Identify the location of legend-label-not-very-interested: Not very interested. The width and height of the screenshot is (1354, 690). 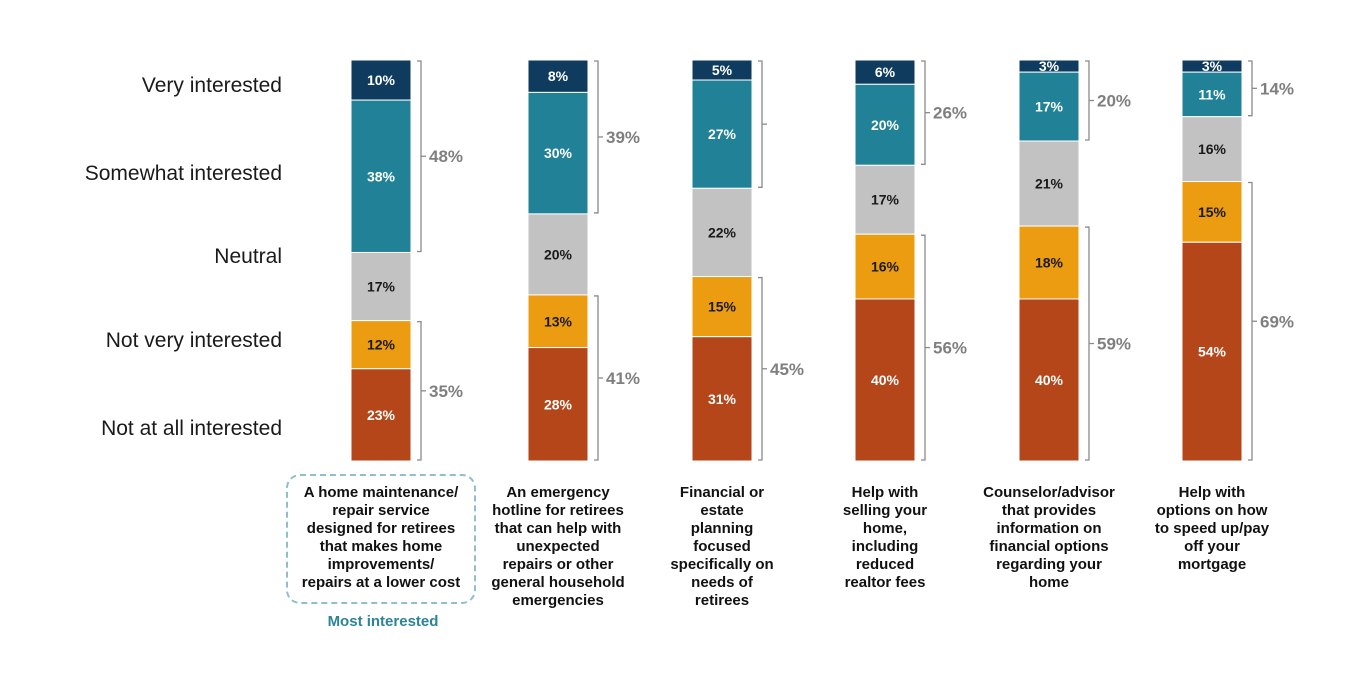
(194, 340).